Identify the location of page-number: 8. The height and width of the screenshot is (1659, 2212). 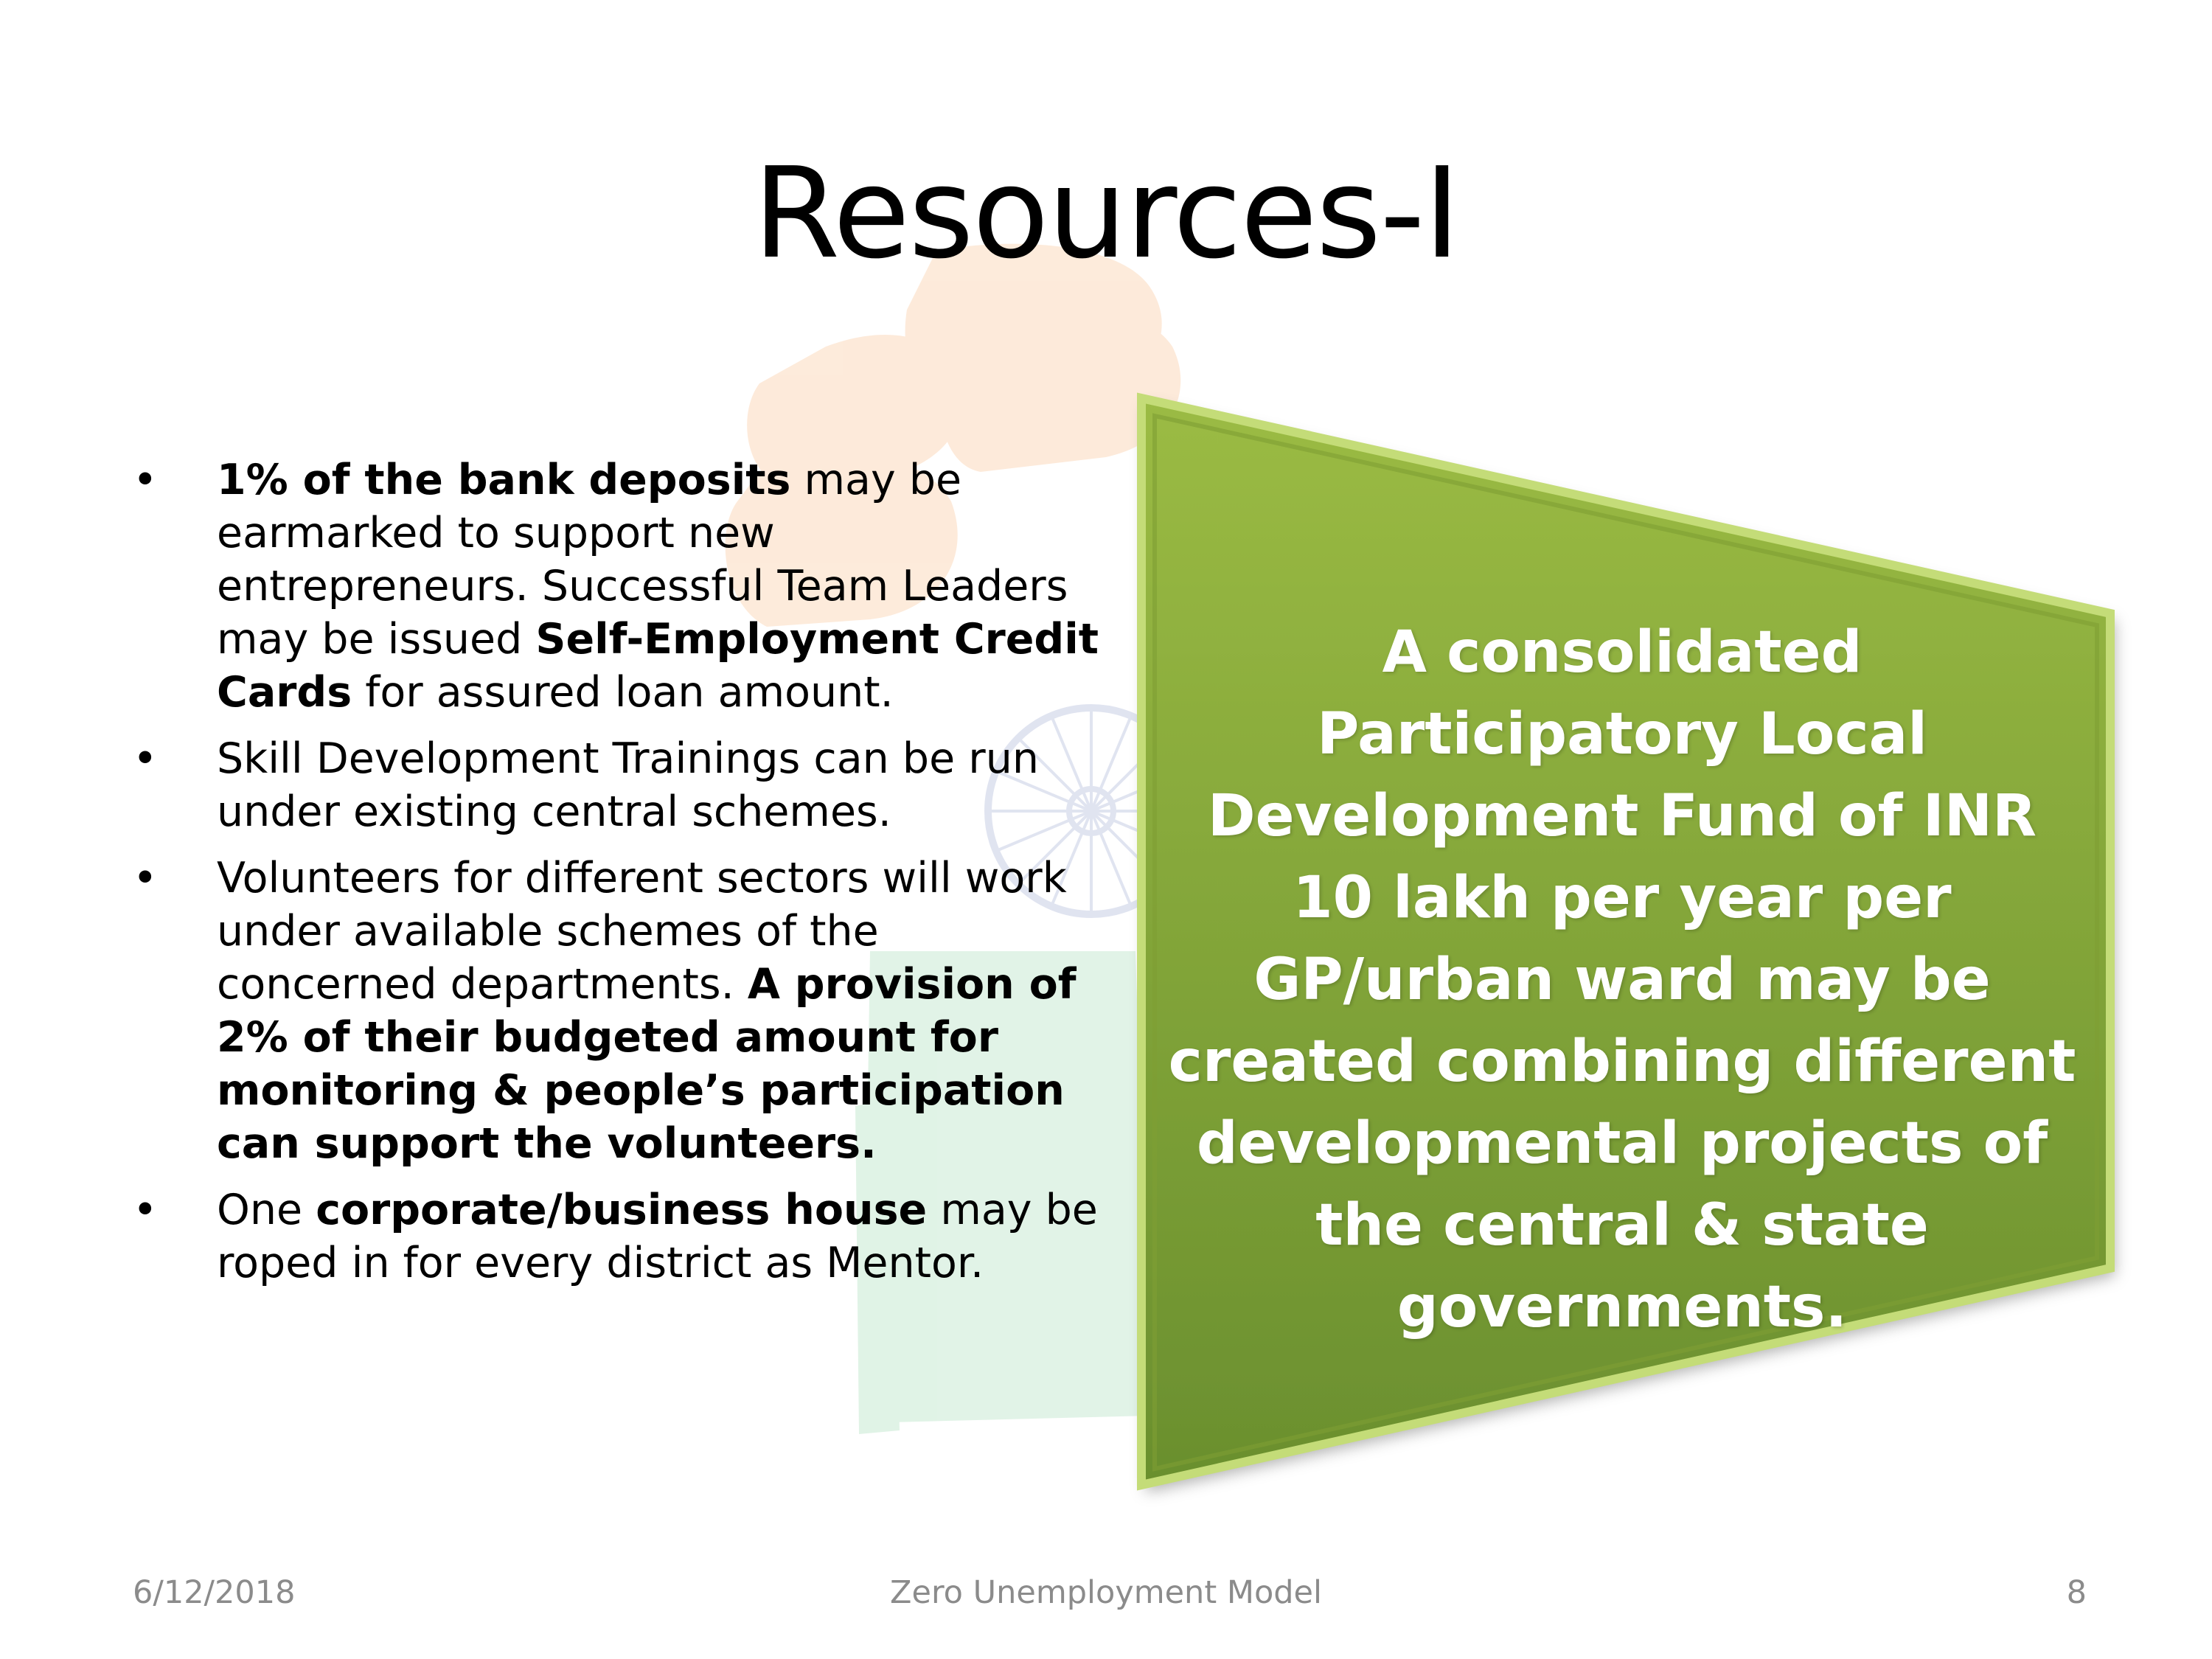
(2076, 1592).